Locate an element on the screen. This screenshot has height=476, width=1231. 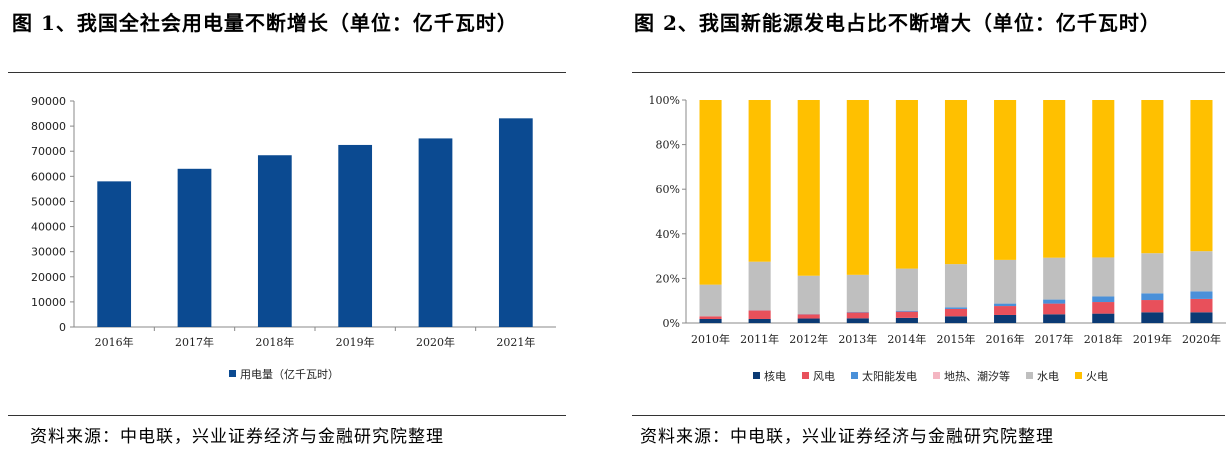
x-tick-label: 2013年 is located at coordinates (857, 339).